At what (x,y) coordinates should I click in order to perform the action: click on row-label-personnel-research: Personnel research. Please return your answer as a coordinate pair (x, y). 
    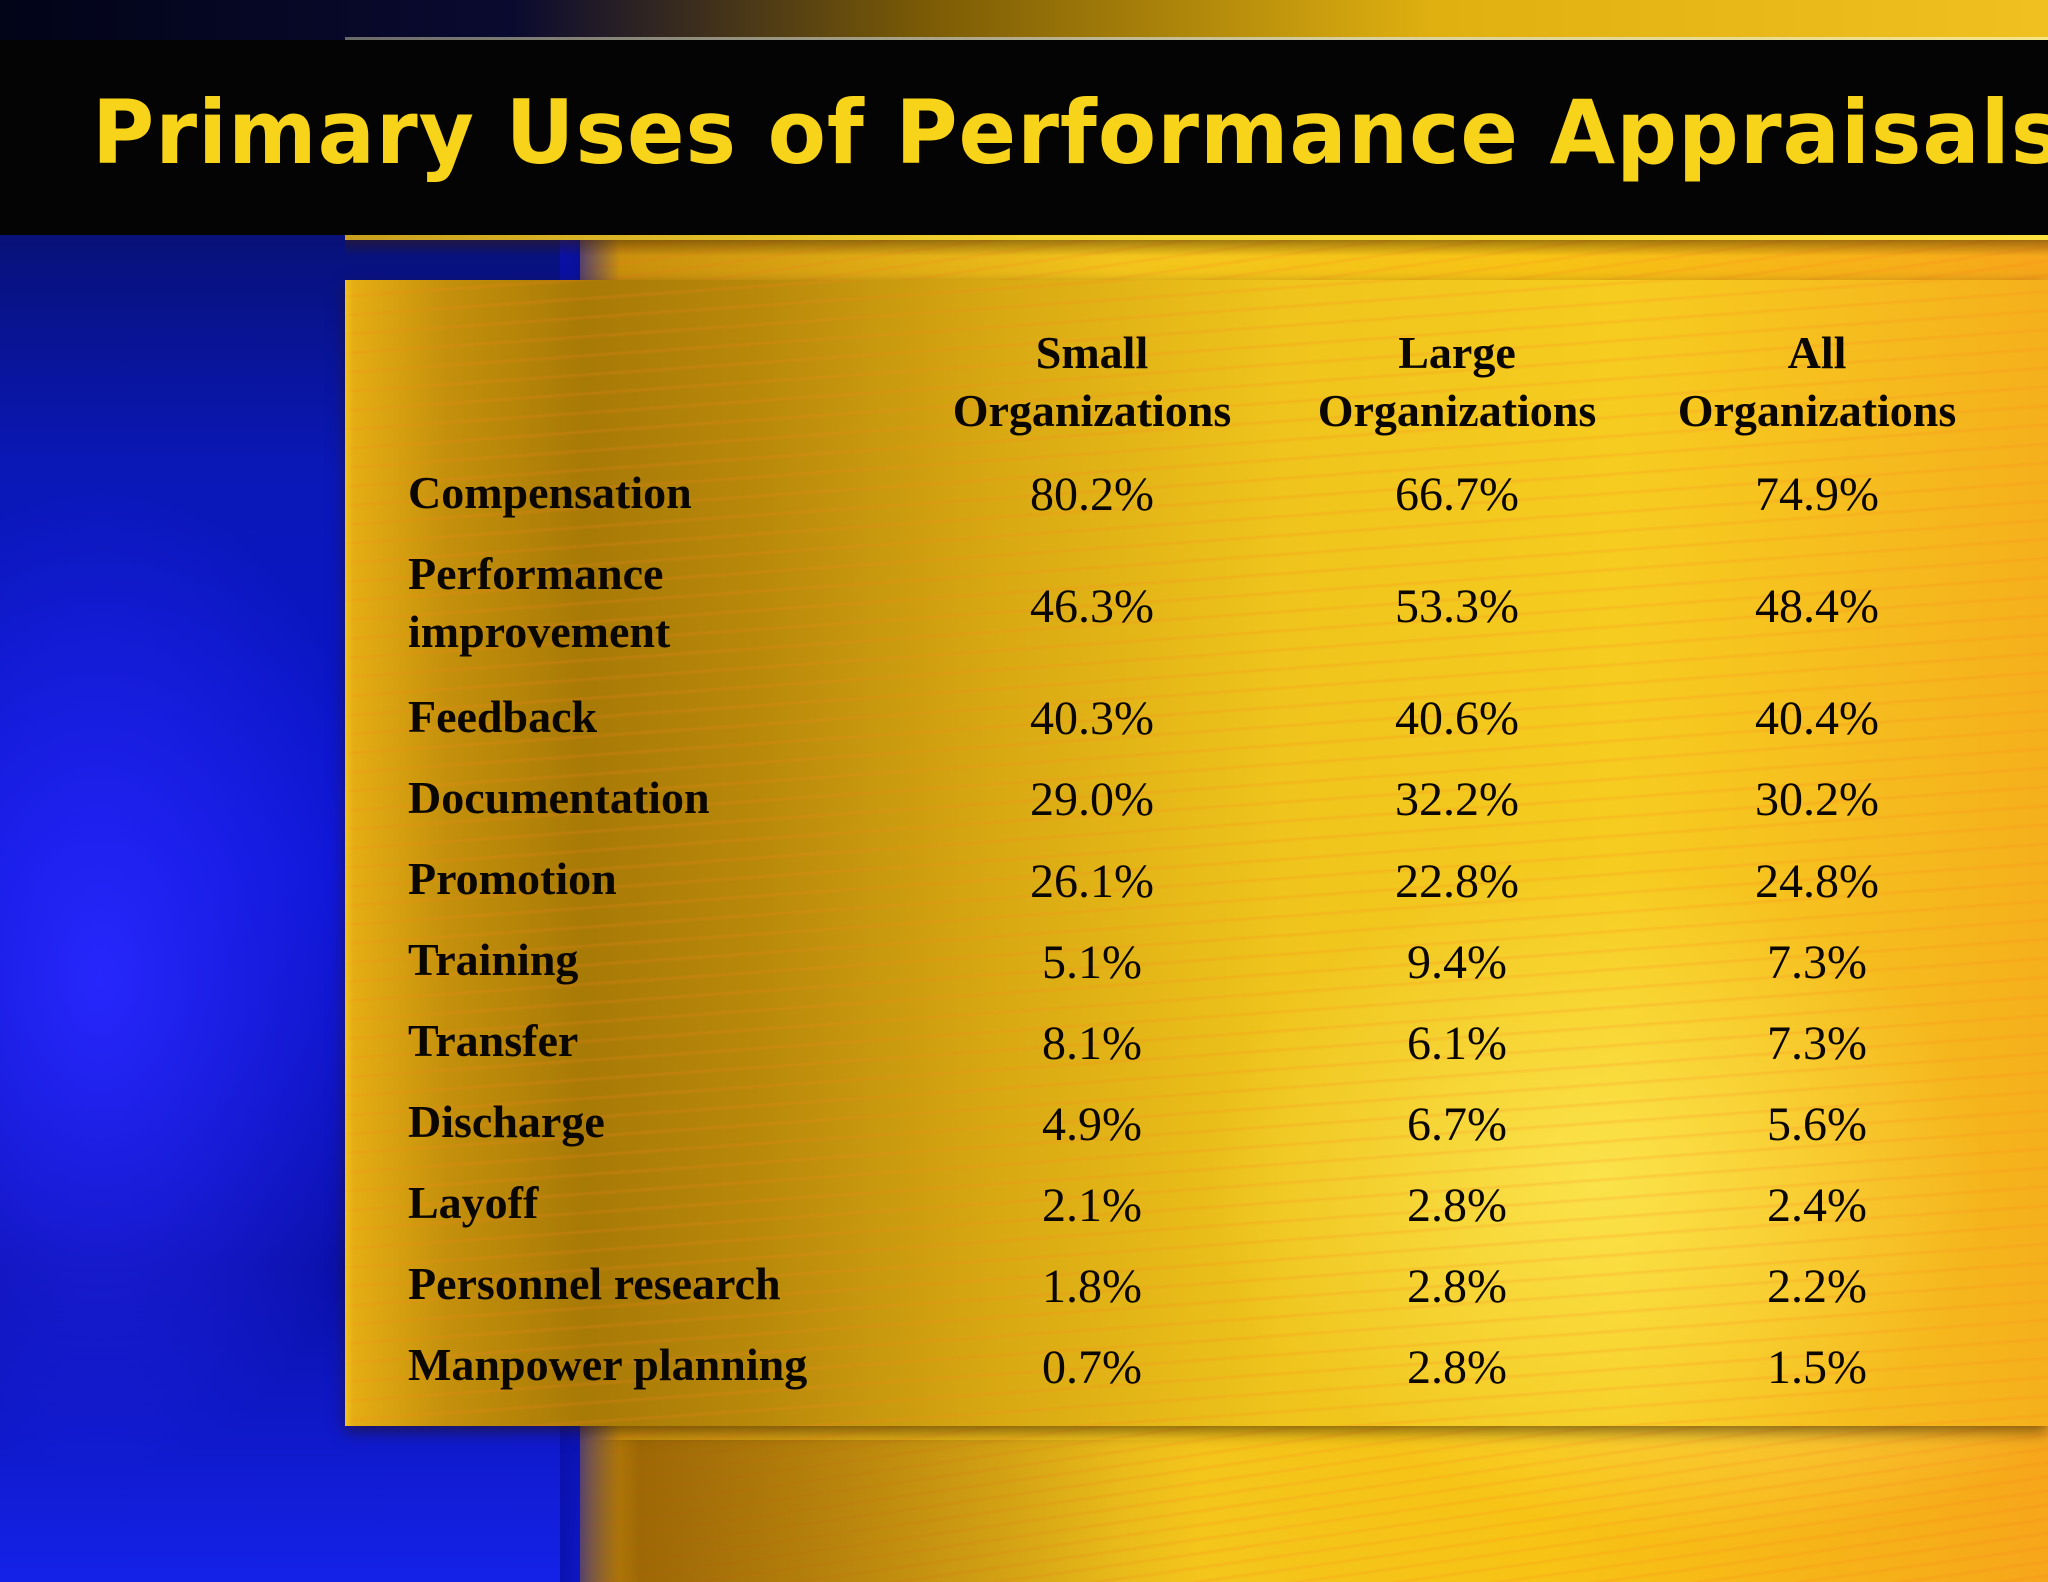
    Looking at the image, I should click on (594, 1283).